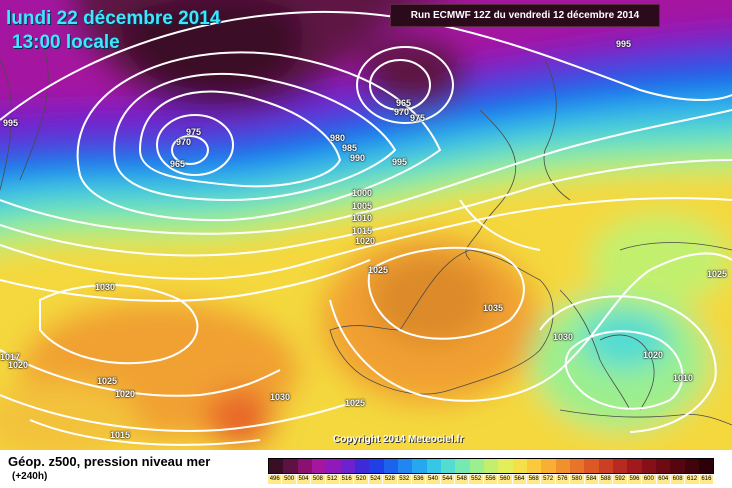 This screenshot has height=488, width=732. I want to click on scale-label: 596, so click(634, 479).